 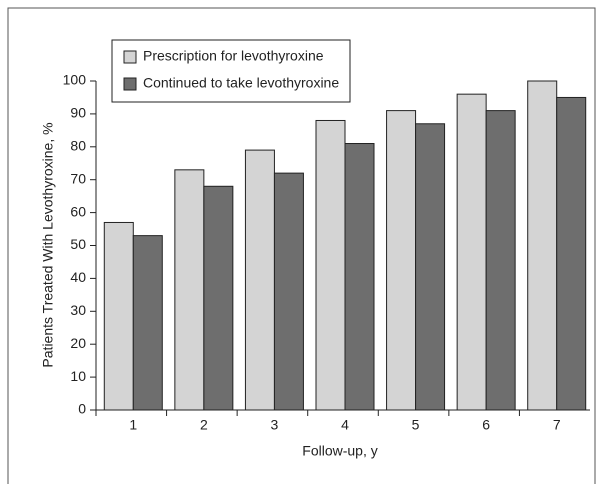 What do you see at coordinates (78, 277) in the screenshot?
I see `y-tick-label: 40` at bounding box center [78, 277].